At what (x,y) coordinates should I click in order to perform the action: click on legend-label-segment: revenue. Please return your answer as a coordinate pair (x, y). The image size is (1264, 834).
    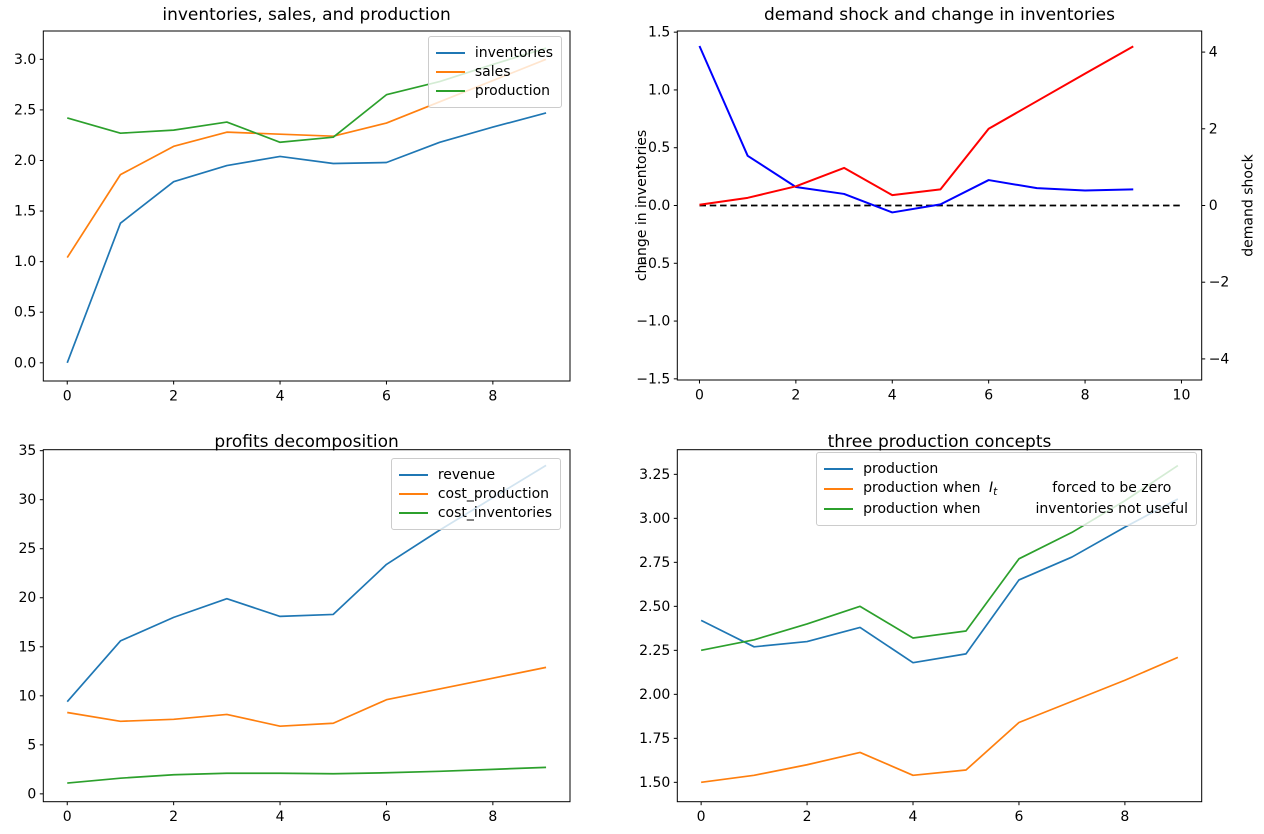
    Looking at the image, I should click on (466, 475).